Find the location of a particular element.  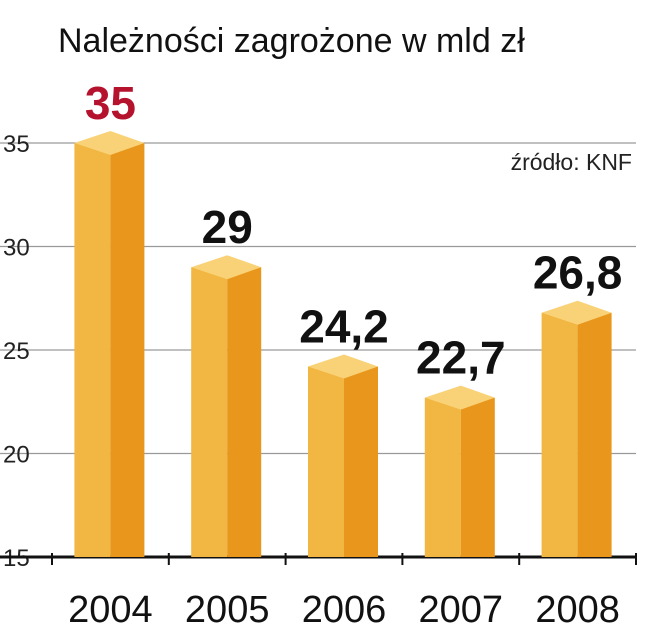

chart-title: Należności zagrożone w mld zł is located at coordinates (291, 41).